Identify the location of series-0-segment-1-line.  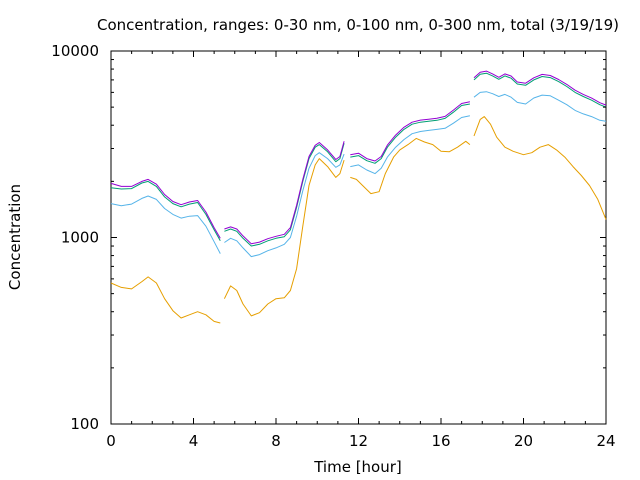
(284, 237).